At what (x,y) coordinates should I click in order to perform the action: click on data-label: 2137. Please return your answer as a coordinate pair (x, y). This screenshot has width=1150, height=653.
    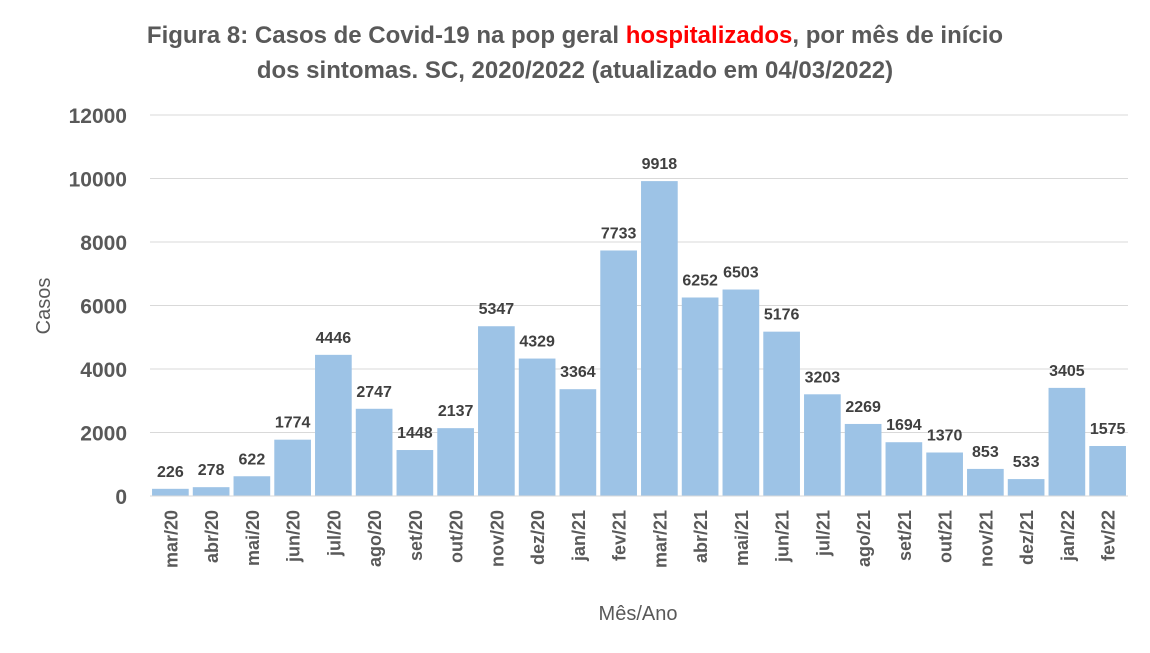
    Looking at the image, I should click on (456, 411).